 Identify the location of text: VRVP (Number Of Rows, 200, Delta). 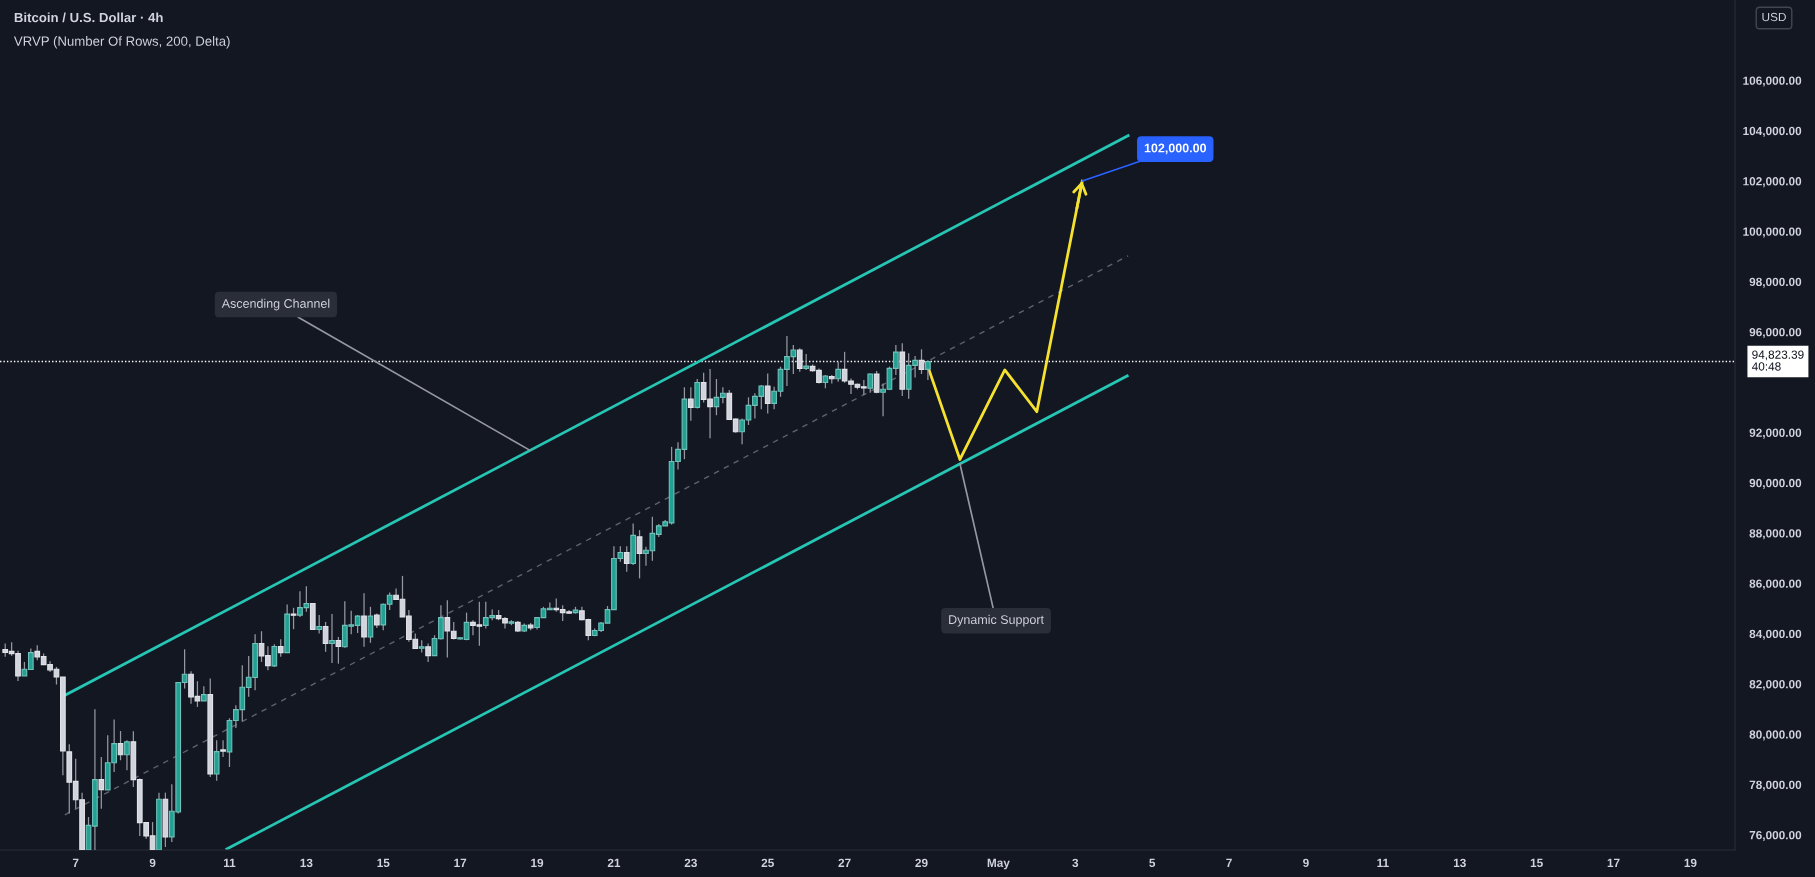
(121, 42).